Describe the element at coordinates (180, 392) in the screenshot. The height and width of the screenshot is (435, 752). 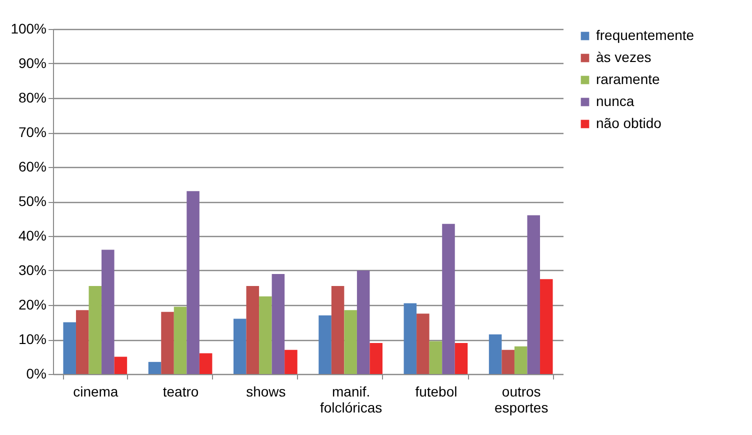
I see `x-tick-label: teatro` at that location.